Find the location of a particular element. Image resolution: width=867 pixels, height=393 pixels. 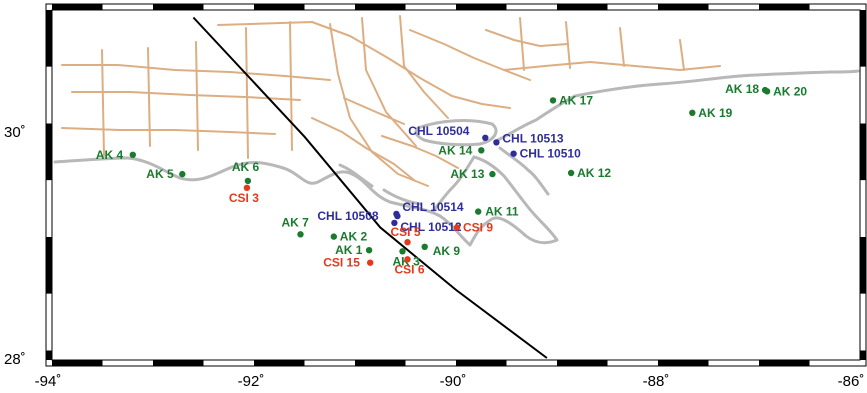

station-label: CSI 6 is located at coordinates (410, 269).